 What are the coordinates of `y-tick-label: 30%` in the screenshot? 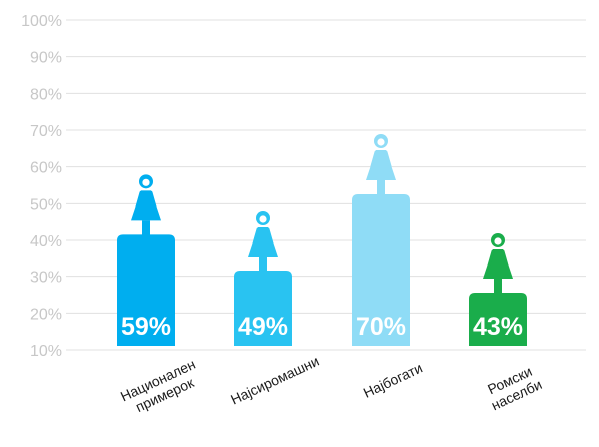 It's located at (46, 278).